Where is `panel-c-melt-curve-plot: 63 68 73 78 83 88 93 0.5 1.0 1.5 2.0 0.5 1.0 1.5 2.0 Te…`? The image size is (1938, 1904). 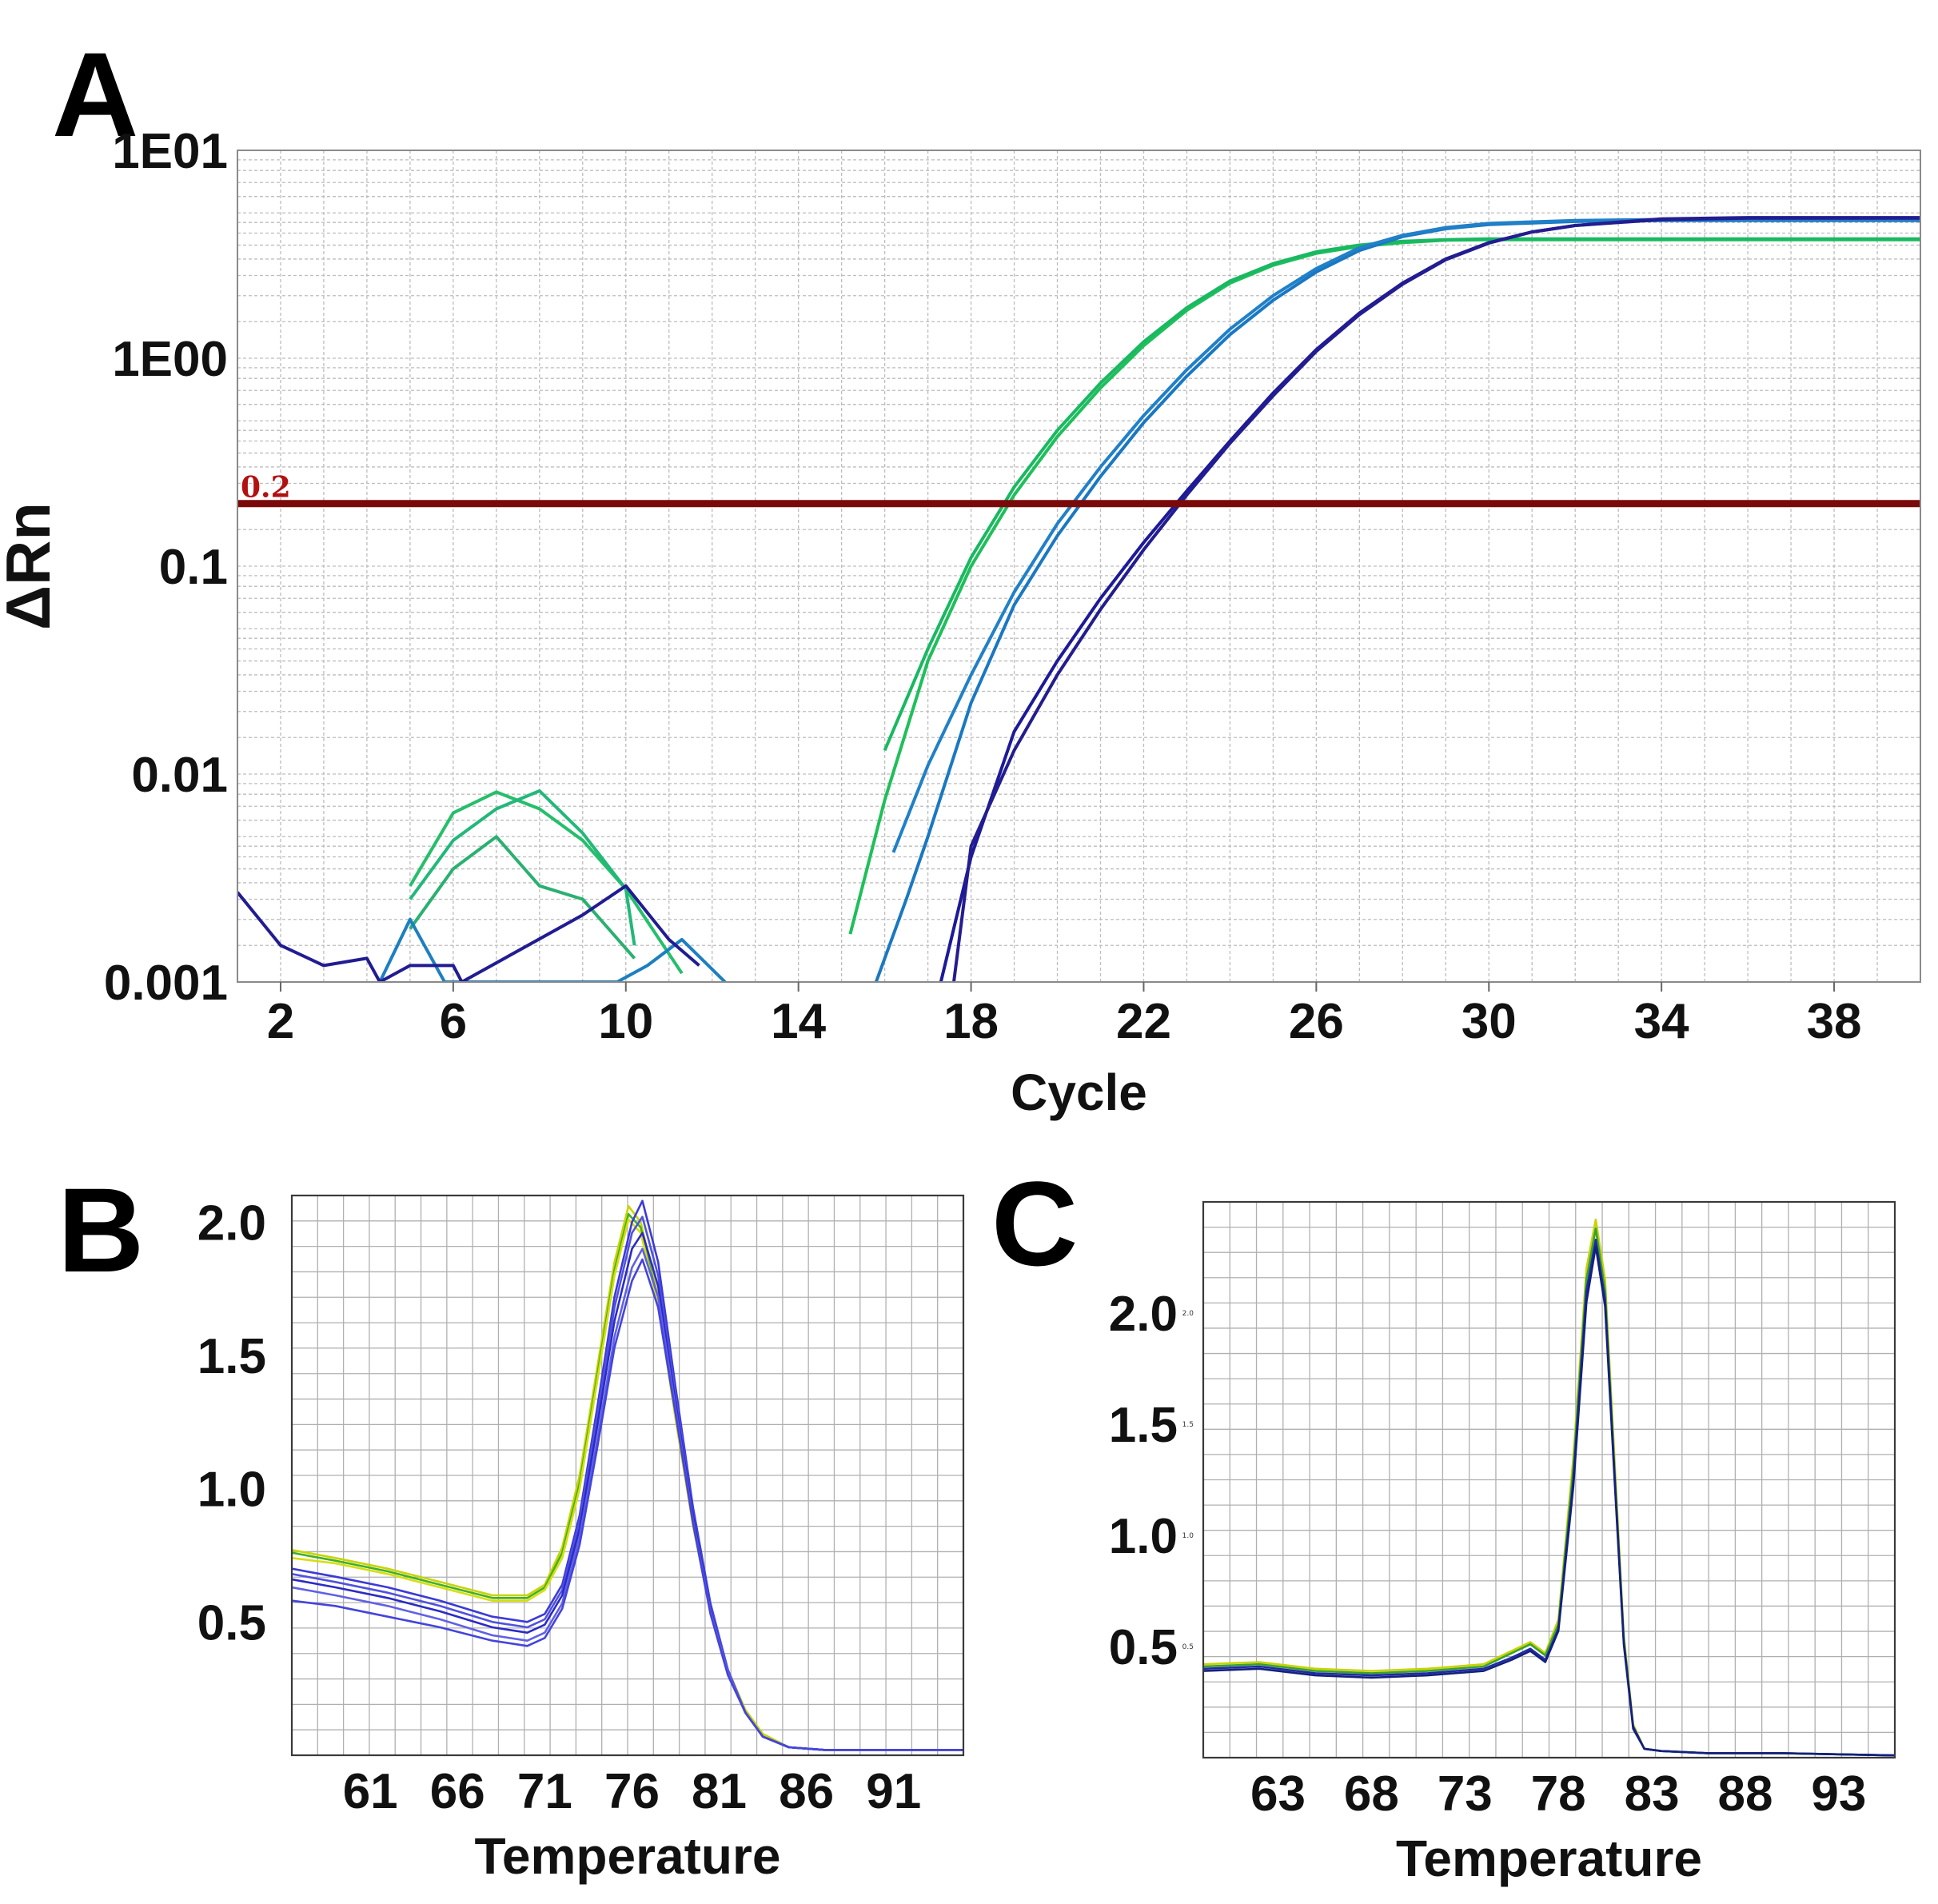
panel-c-melt-curve-plot: 63 68 73 78 83 88 93 0.5 1.0 1.5 2.0 0.5 1.0 1.5 2.0 Te… is located at coordinates (1502, 1543).